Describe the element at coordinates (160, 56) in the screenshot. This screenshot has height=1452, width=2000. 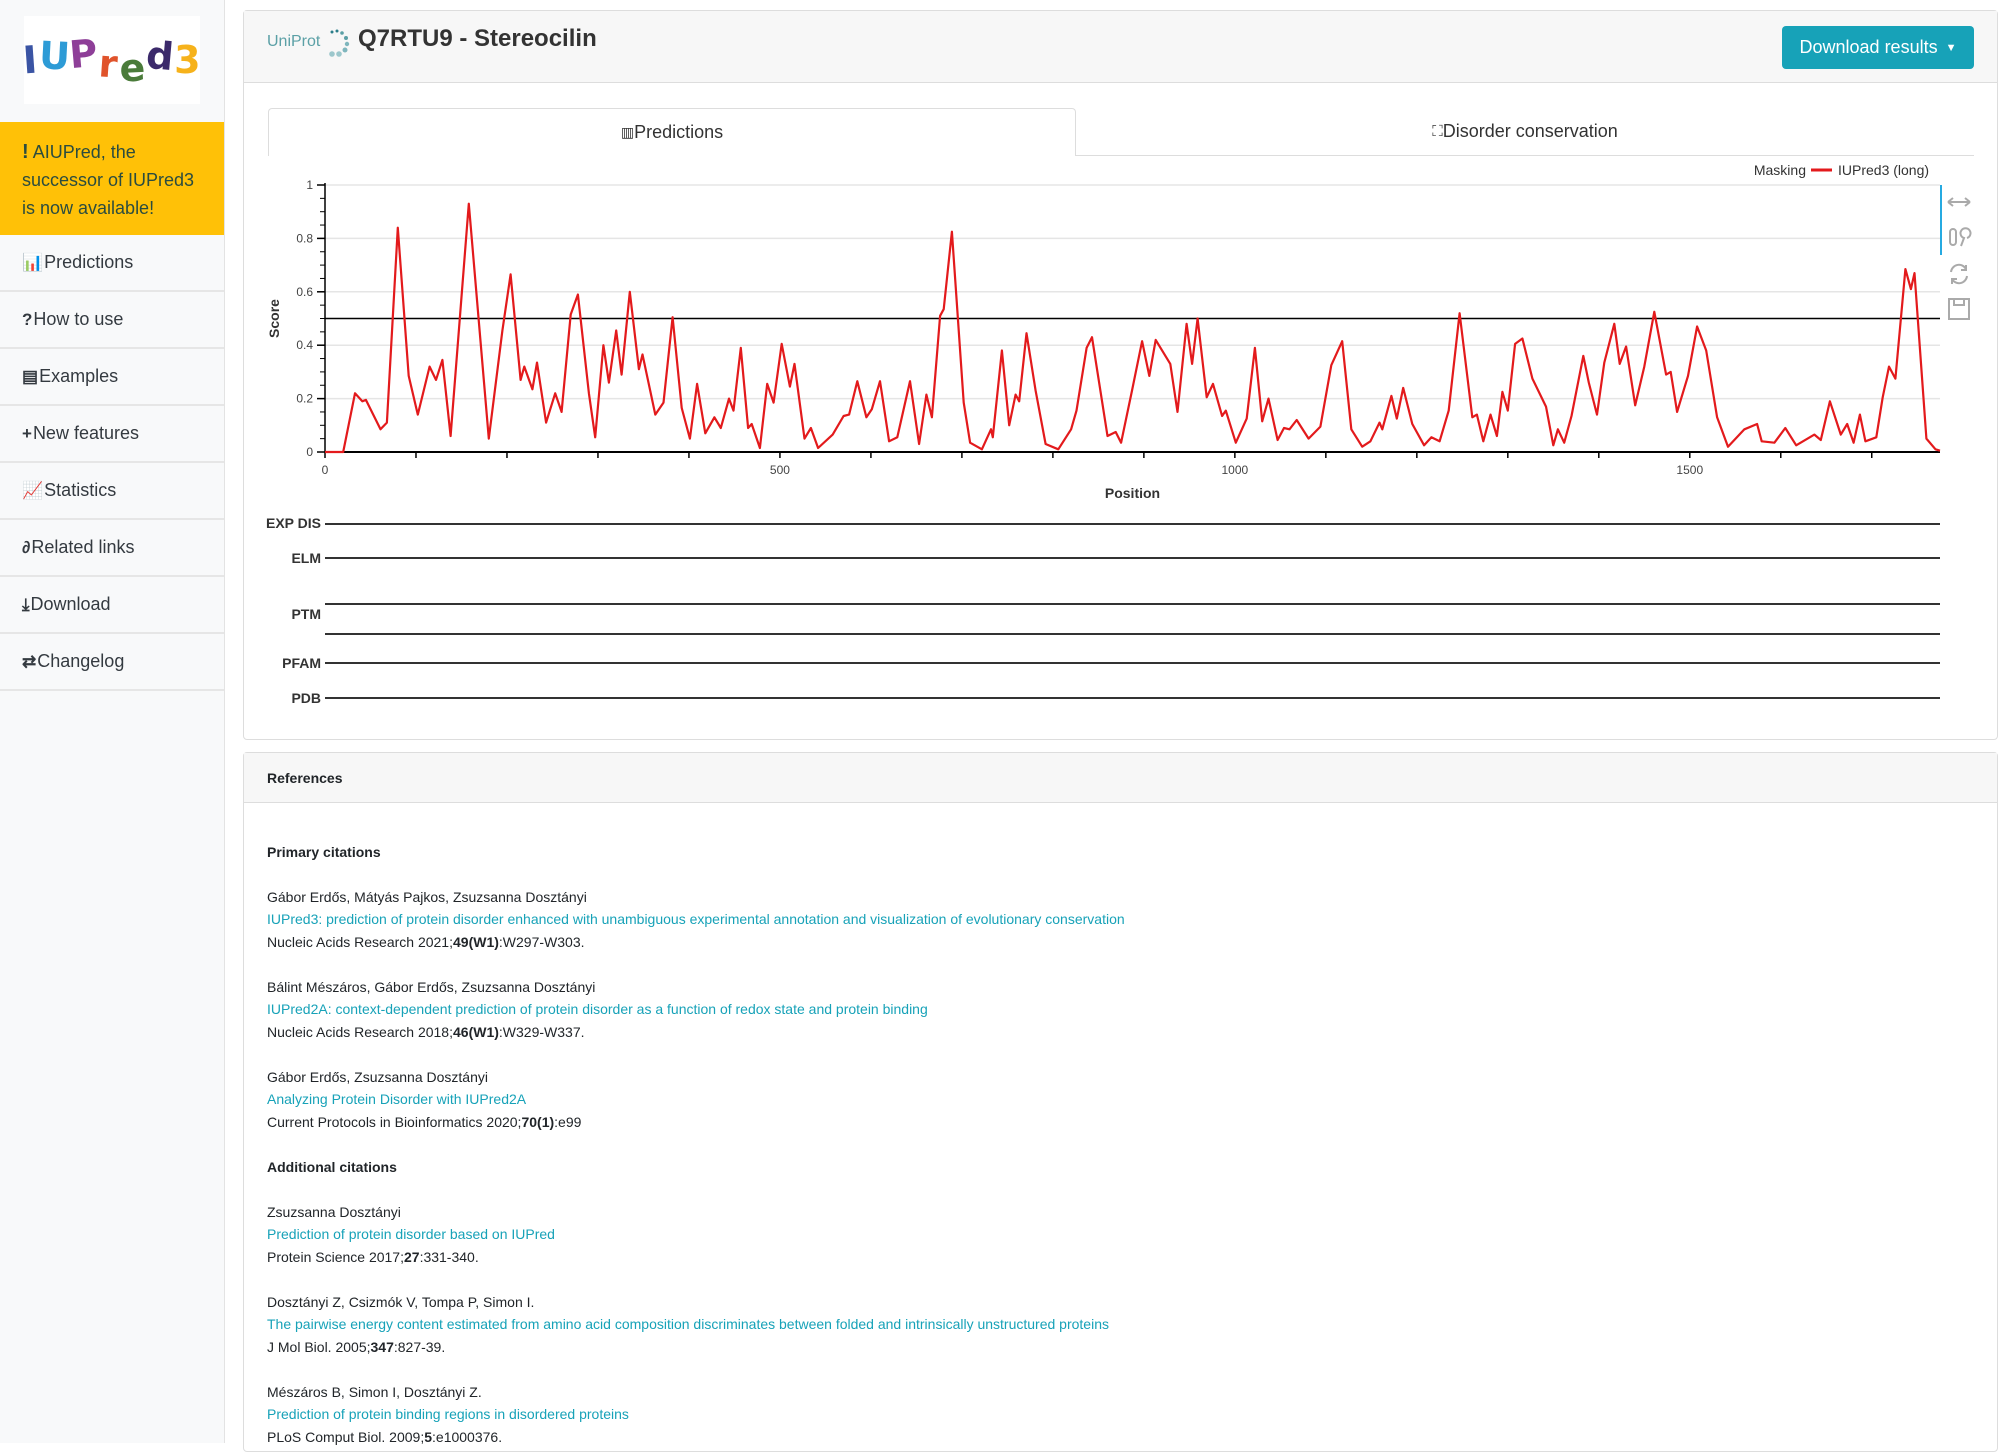
I see `logo-letter: d` at that location.